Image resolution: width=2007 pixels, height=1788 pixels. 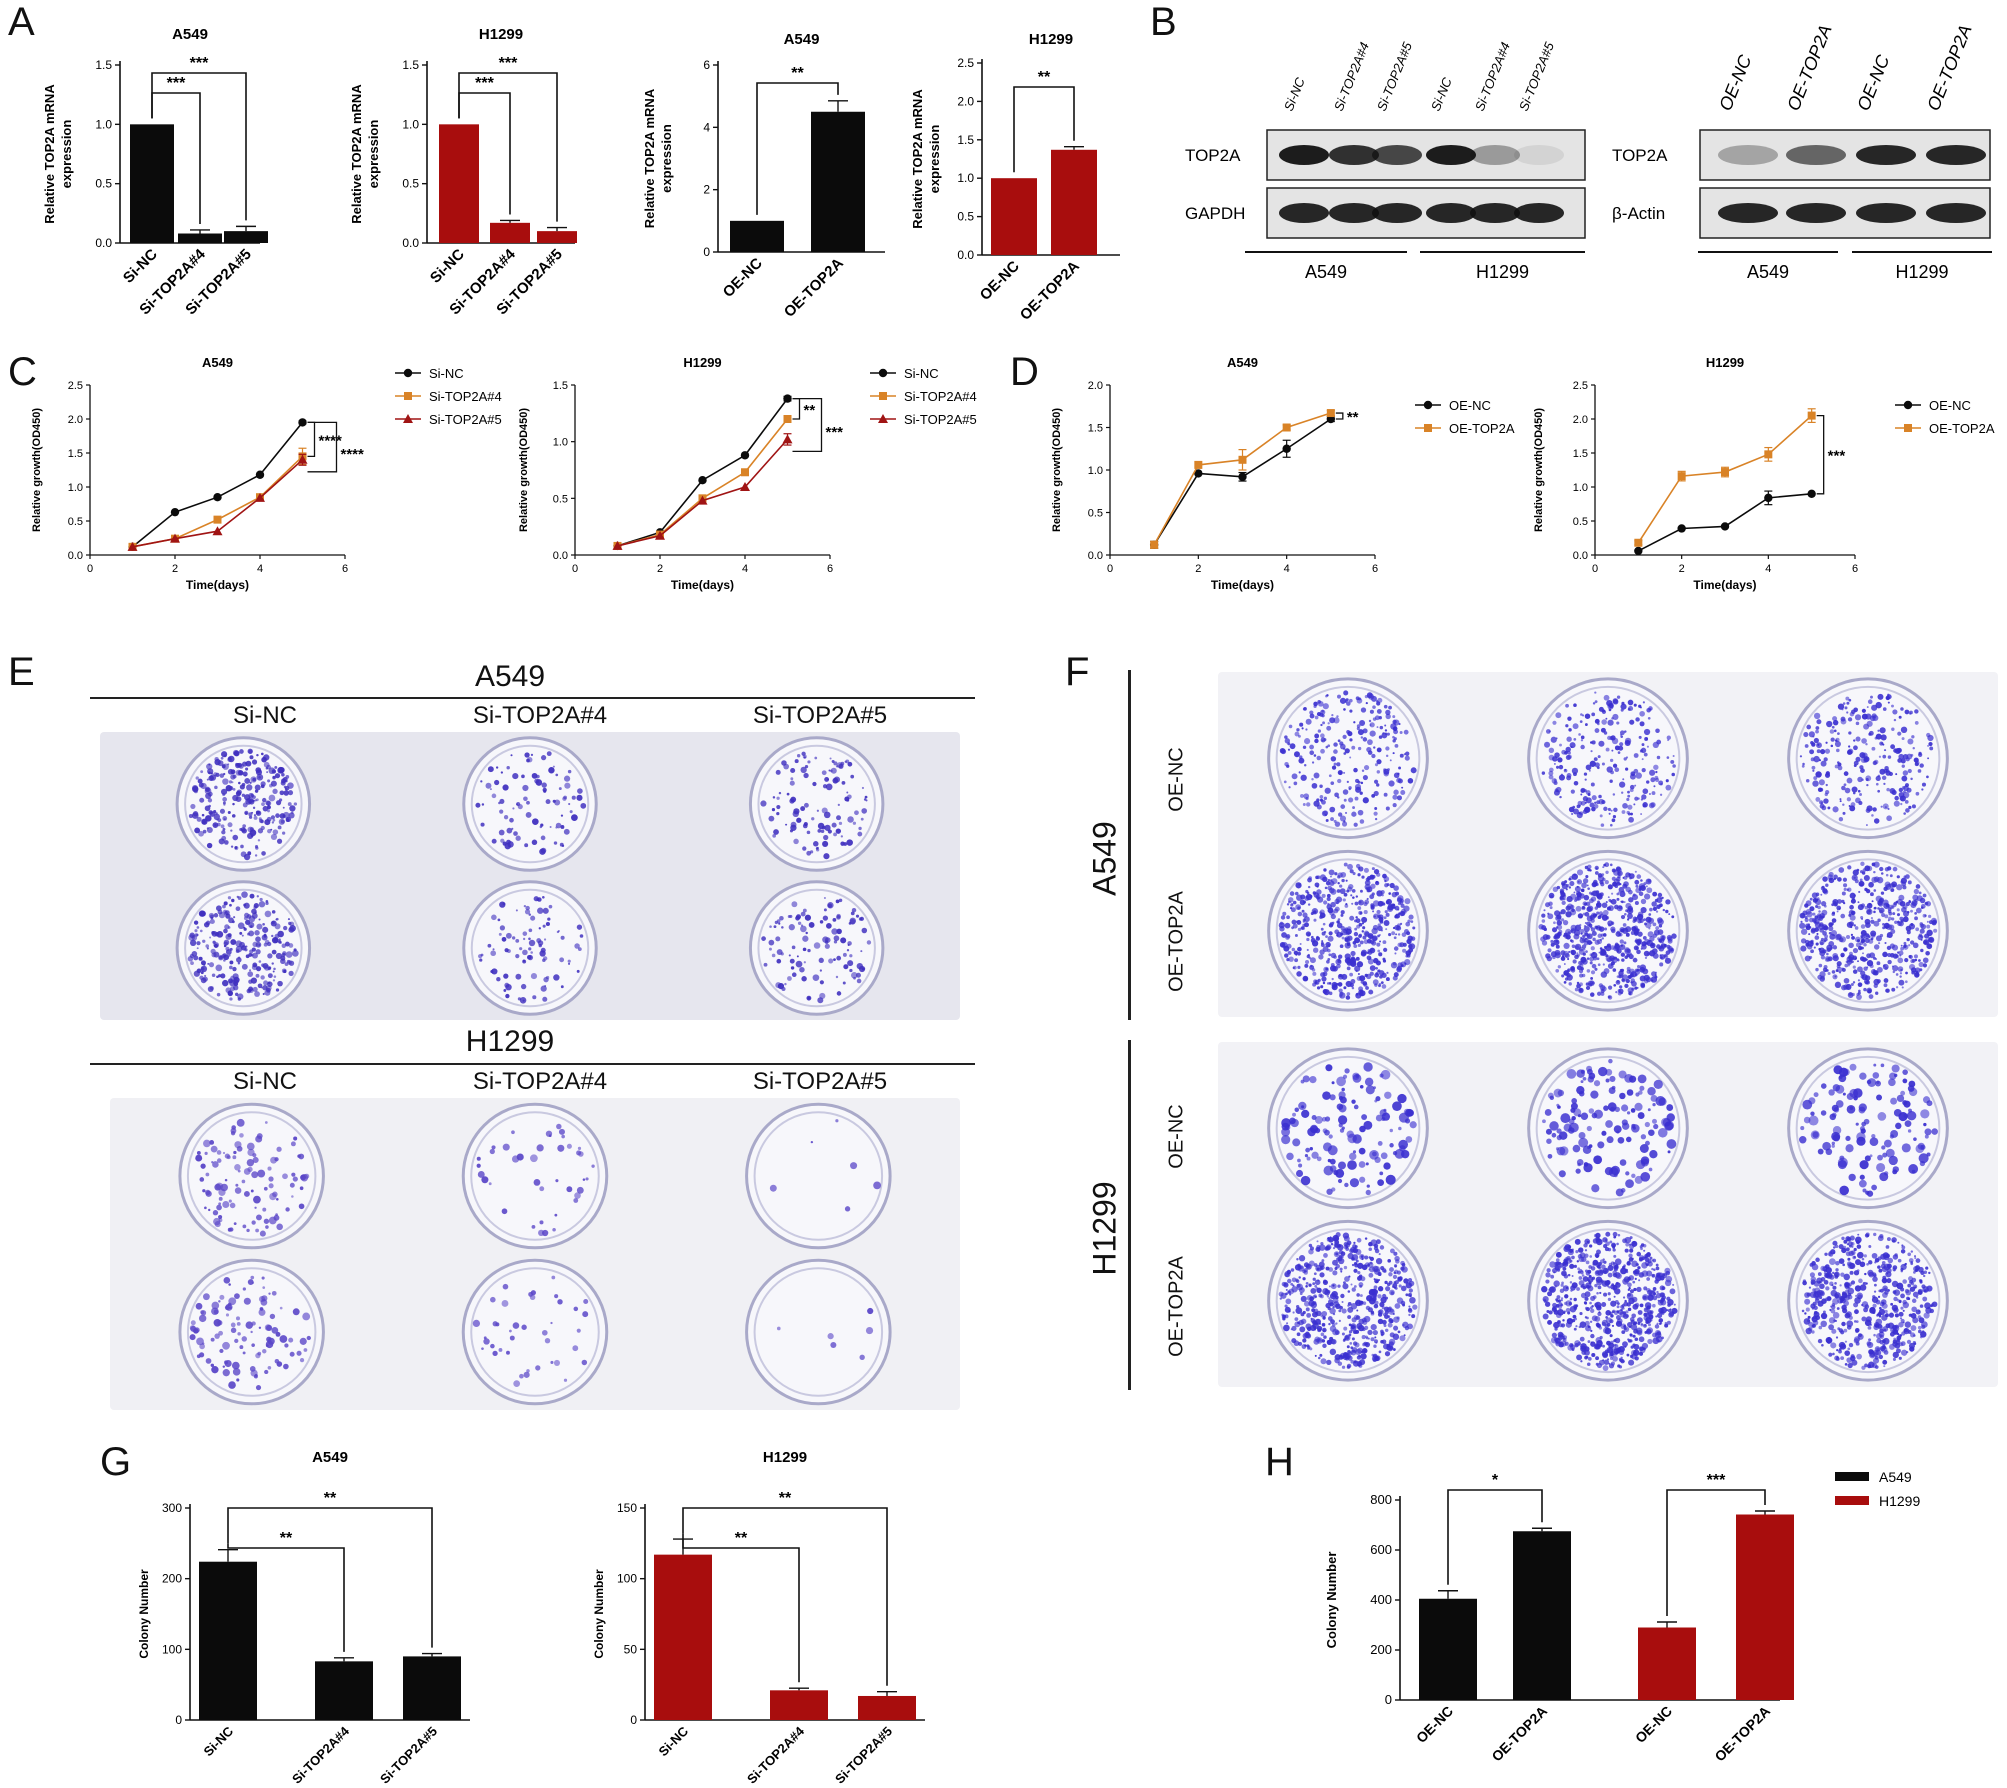 What do you see at coordinates (1381, 1499) in the screenshot?
I see `y-tick-label: 800` at bounding box center [1381, 1499].